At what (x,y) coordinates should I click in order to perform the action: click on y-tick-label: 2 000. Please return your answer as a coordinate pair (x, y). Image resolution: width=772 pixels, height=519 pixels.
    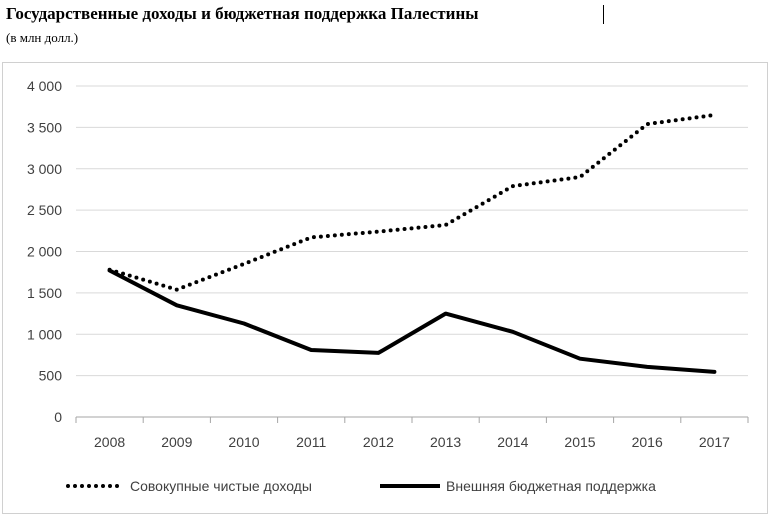
    Looking at the image, I should click on (44, 252).